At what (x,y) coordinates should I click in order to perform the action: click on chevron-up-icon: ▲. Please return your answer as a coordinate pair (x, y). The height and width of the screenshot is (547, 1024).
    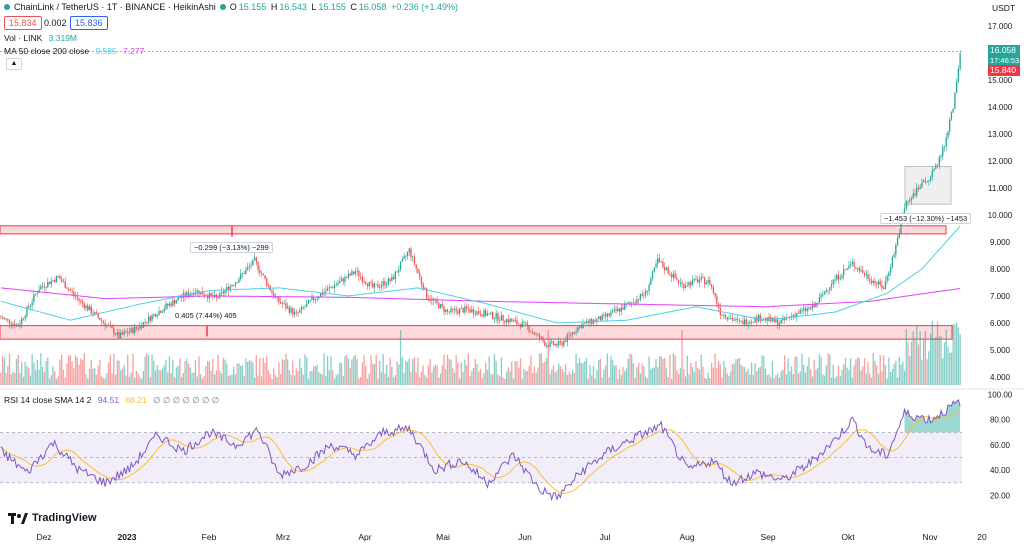
    Looking at the image, I should click on (14, 64).